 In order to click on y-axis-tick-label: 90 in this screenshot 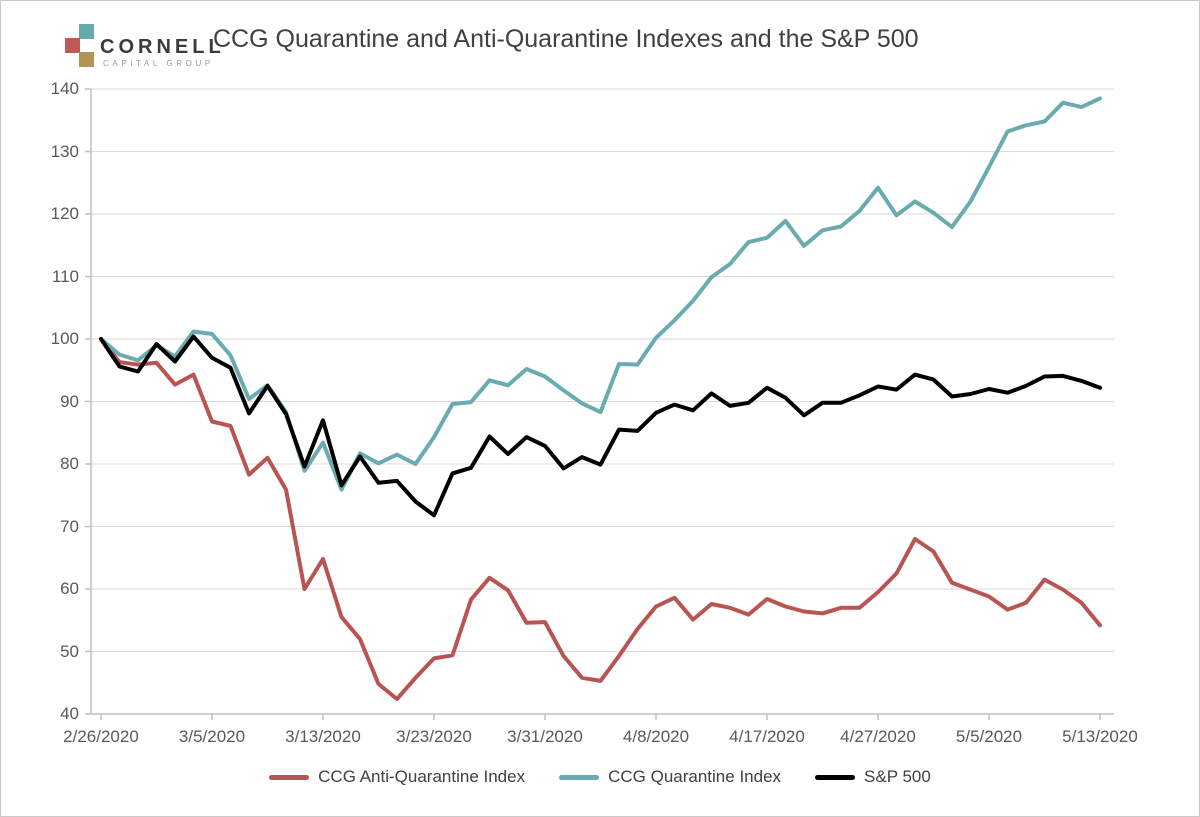, I will do `click(69, 401)`.